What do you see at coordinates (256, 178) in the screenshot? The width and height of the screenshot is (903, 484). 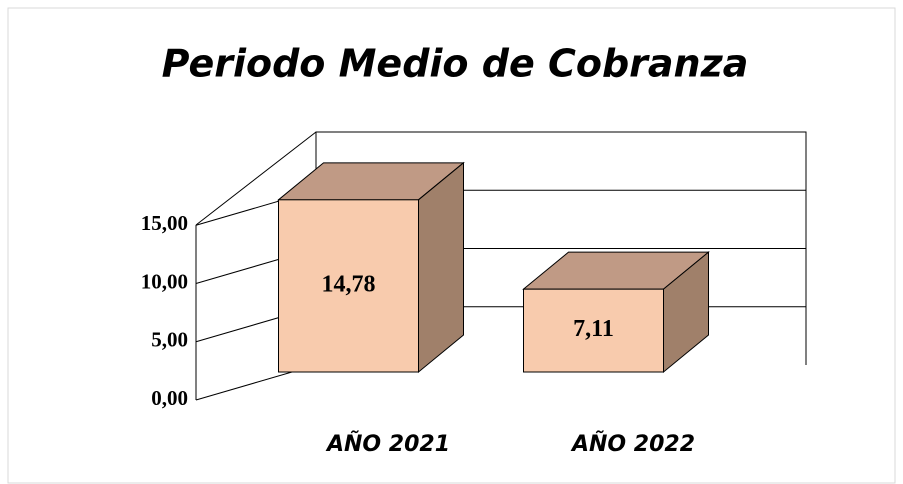 I see `left-wall-top` at bounding box center [256, 178].